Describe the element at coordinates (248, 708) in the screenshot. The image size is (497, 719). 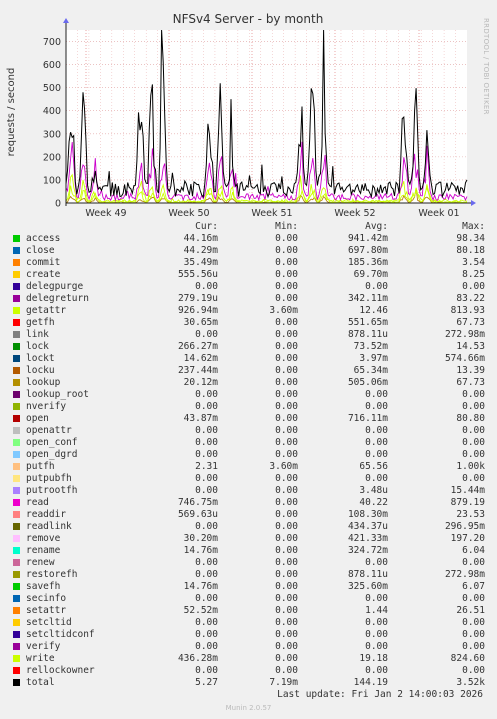
I see `munin-version: Munin 2.0.57` at that location.